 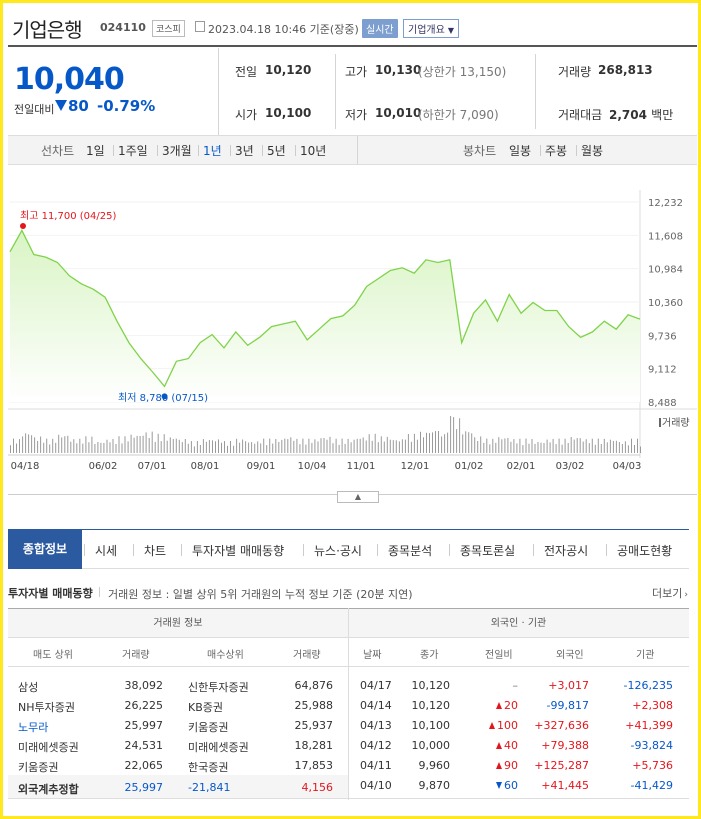 I want to click on more-link: 더보기 ›, so click(x=670, y=593).